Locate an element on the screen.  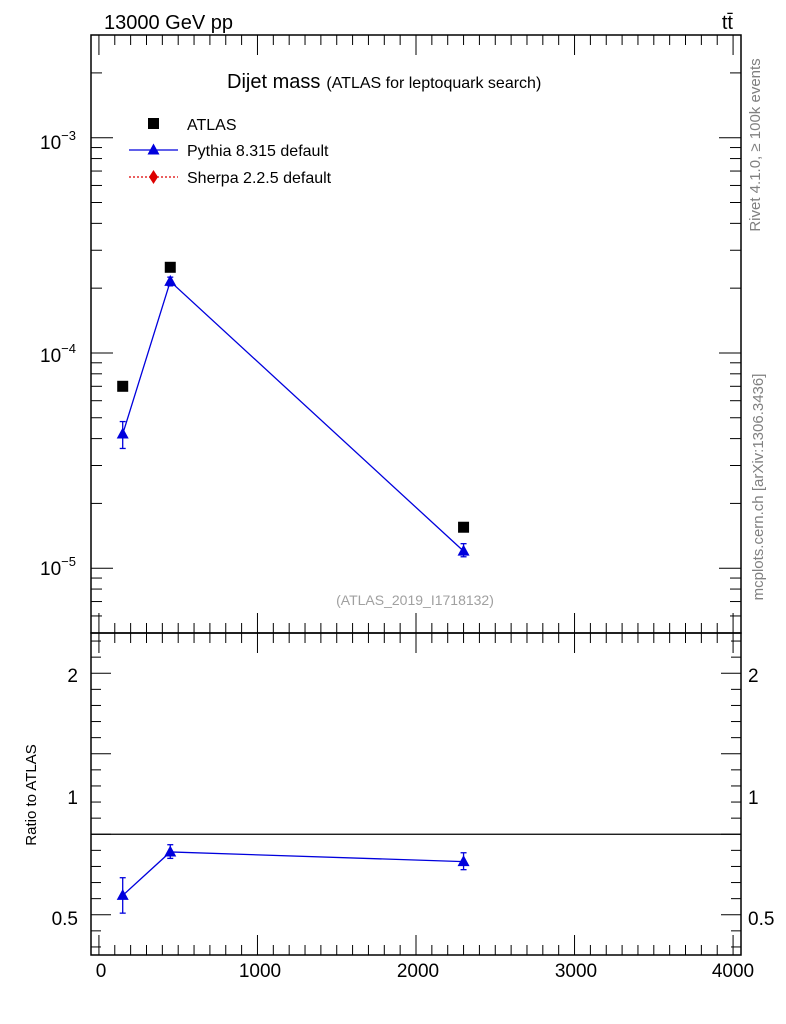
x-tick-label-4000: 4000 is located at coordinates (733, 971).